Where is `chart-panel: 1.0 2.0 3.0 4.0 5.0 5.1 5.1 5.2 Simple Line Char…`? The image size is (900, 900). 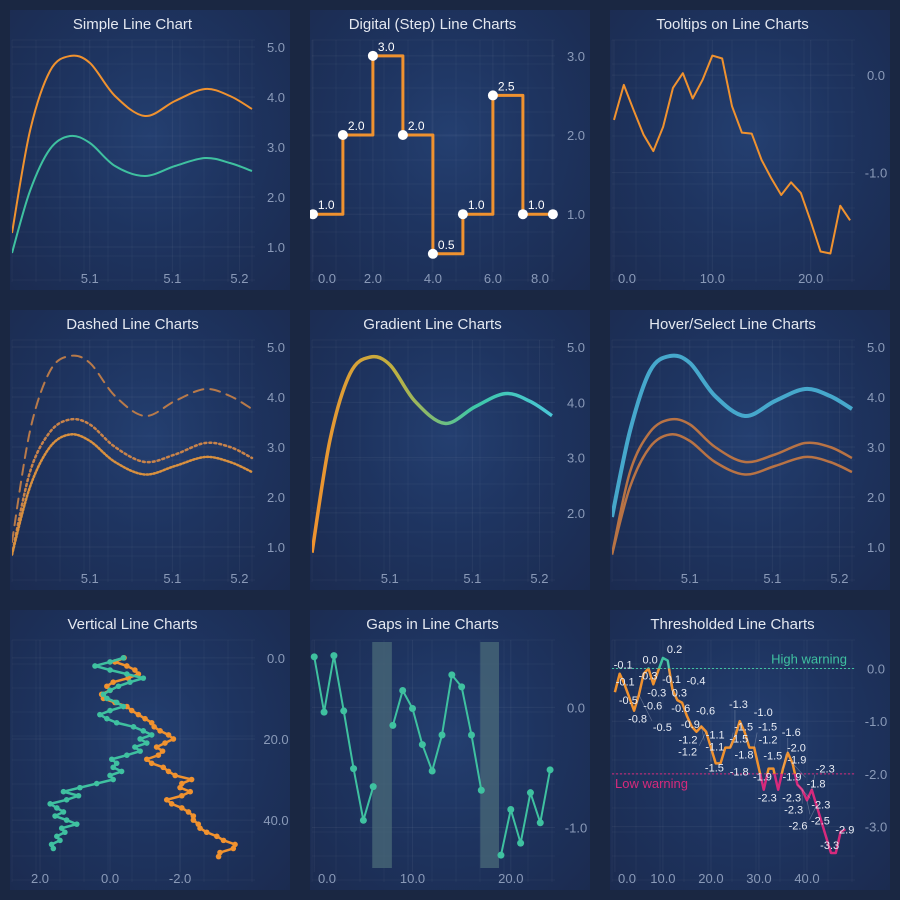
chart-panel: 1.0 2.0 3.0 4.0 5.0 5.1 5.1 5.2 Simple Line Char… is located at coordinates (150, 150).